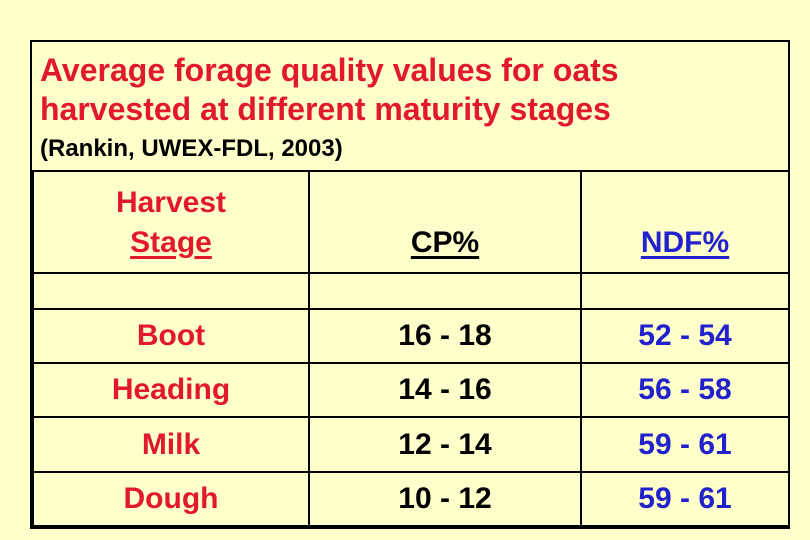 The image size is (810, 540). Describe the element at coordinates (445, 223) in the screenshot. I see `header-cp: CP%` at that location.